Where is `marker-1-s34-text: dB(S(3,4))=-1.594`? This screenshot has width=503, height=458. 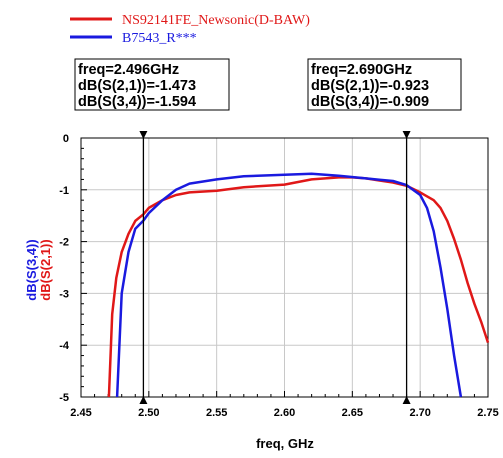 marker-1-s34-text: dB(S(3,4))=-1.594 is located at coordinates (137, 102).